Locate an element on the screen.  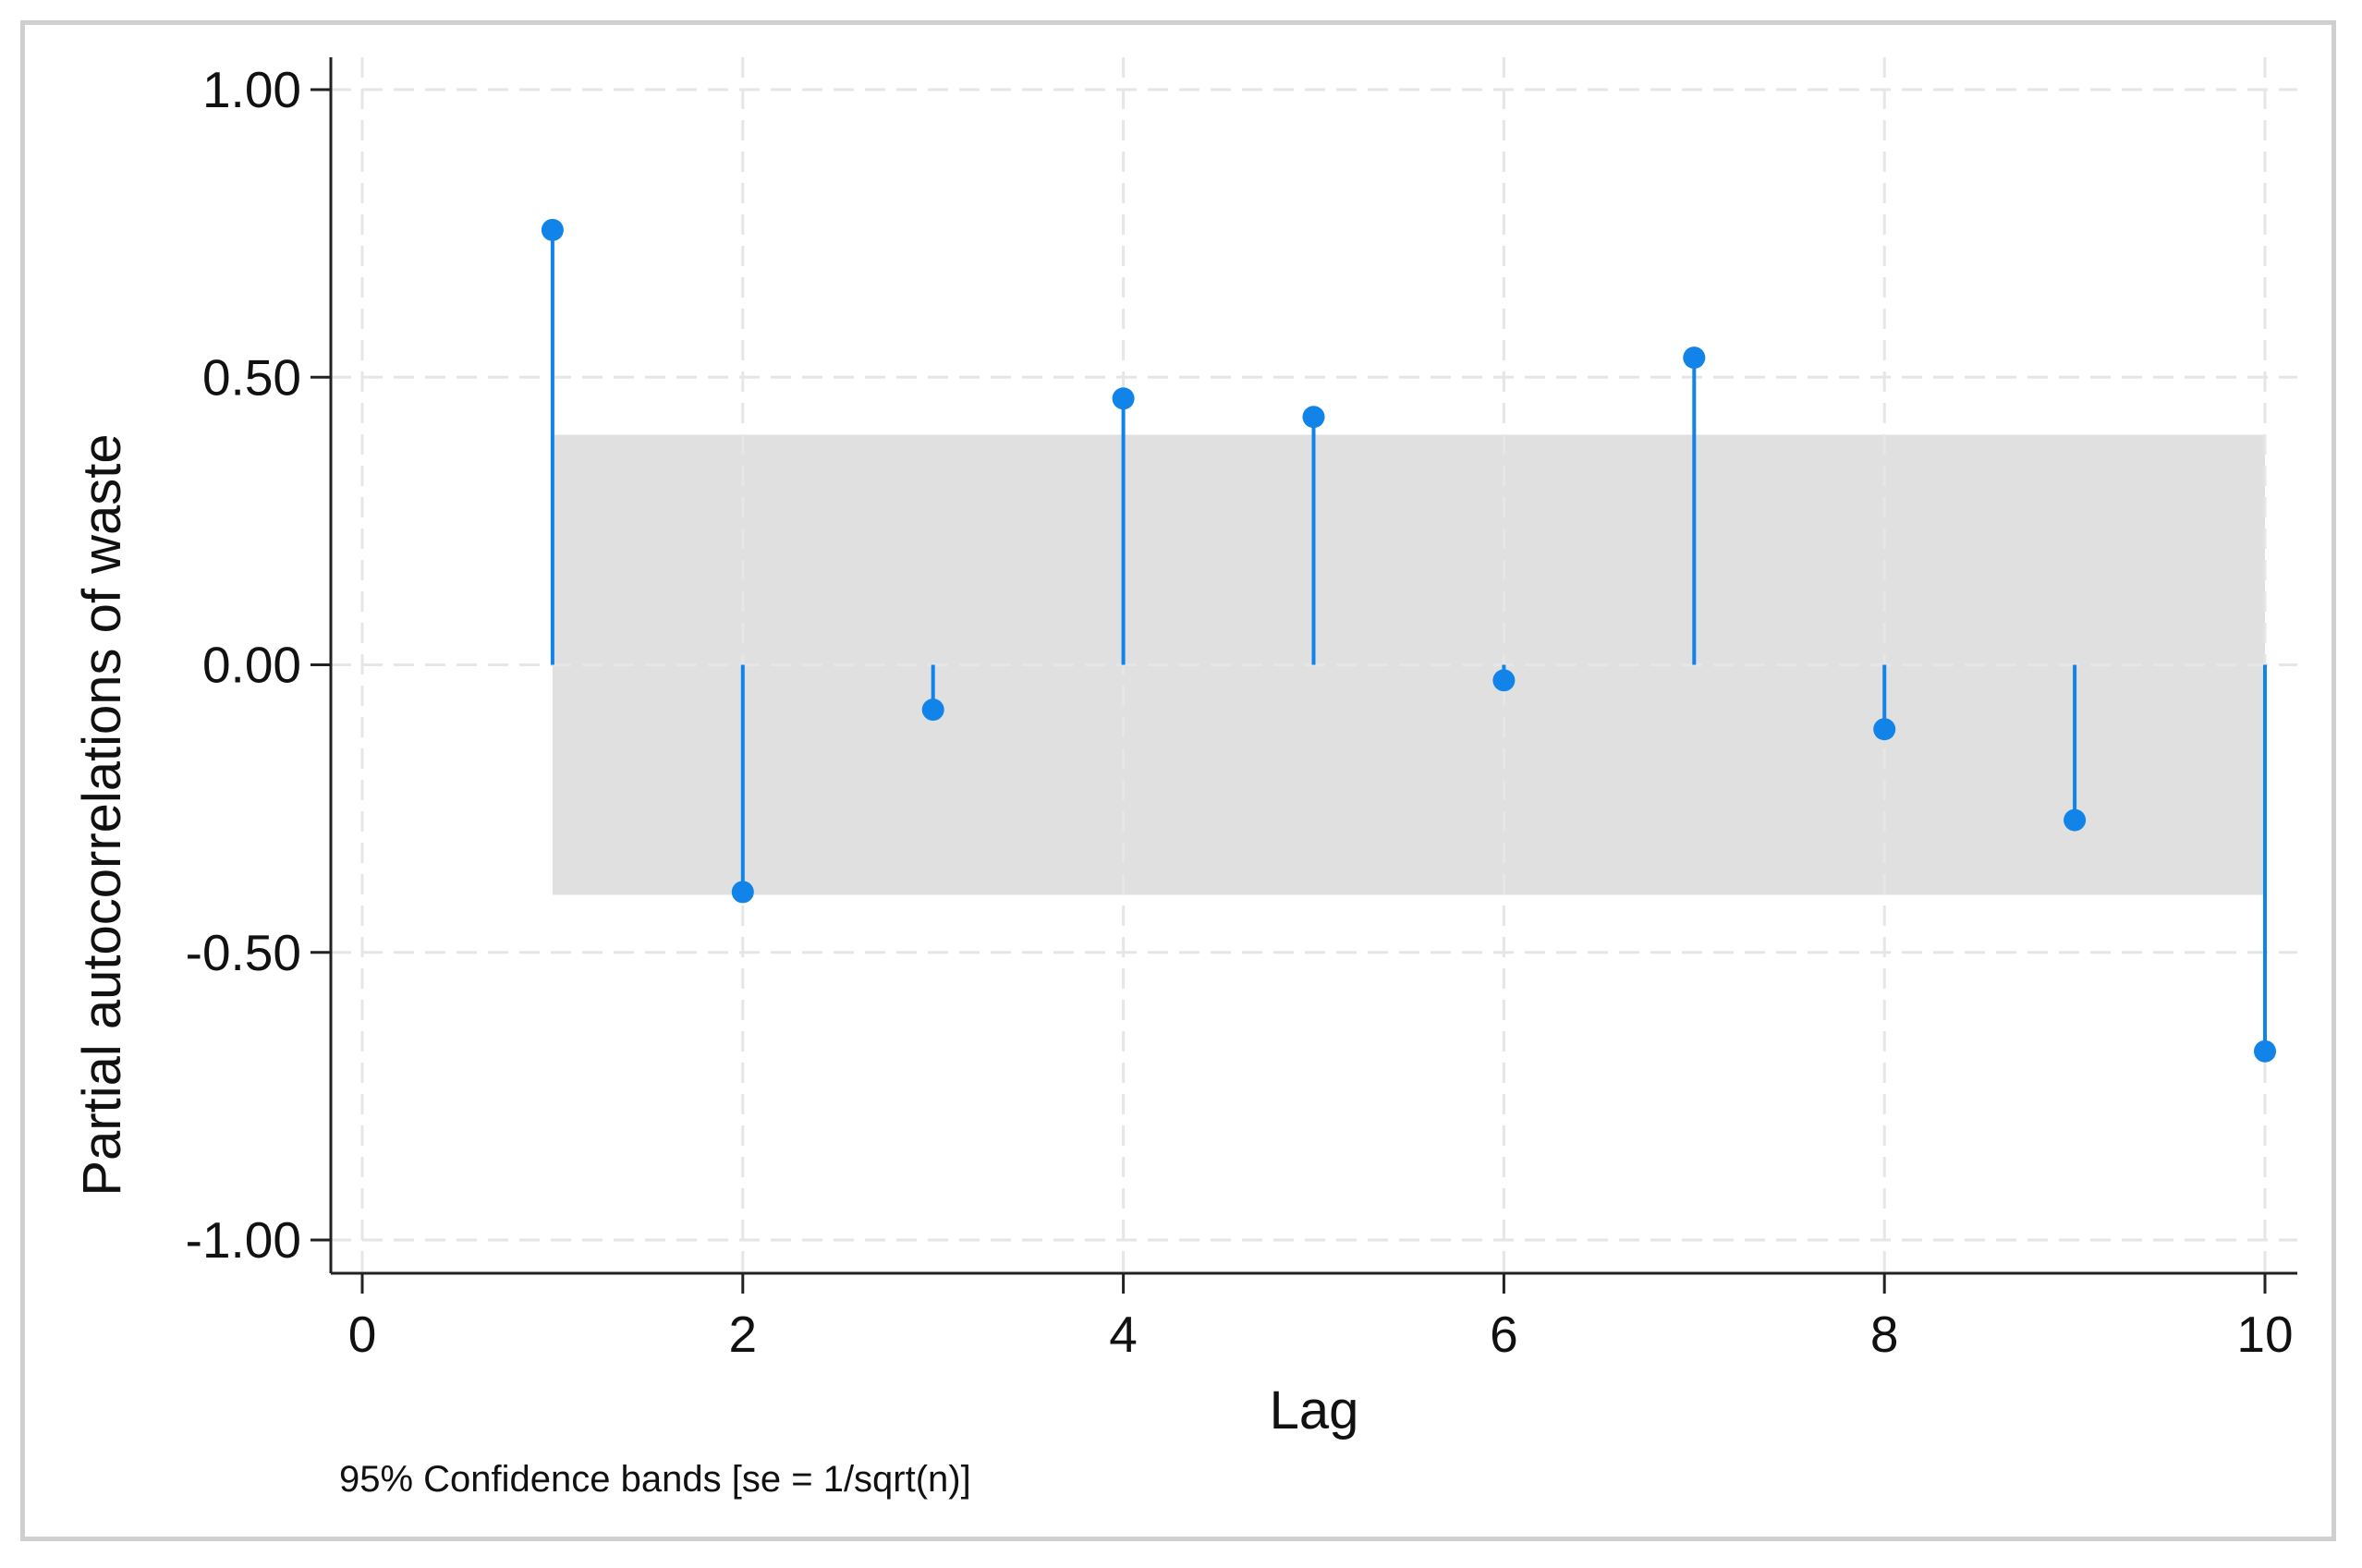
x-tick-label-0: 0 is located at coordinates (362, 1334).